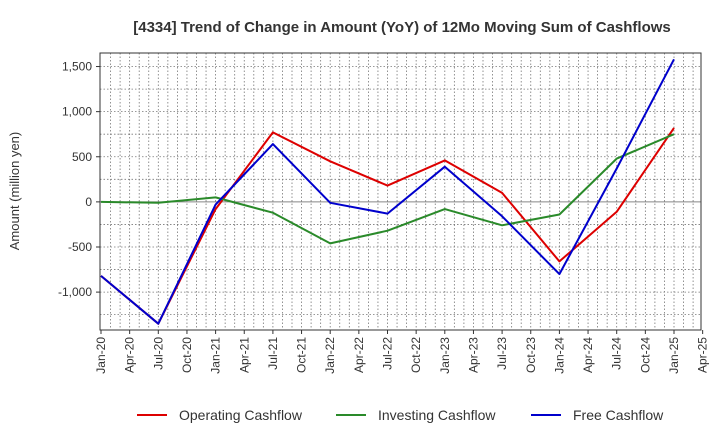 This screenshot has height=440, width=720. Describe the element at coordinates (674, 355) in the screenshot. I see `x-tick-label: Jan-25` at that location.